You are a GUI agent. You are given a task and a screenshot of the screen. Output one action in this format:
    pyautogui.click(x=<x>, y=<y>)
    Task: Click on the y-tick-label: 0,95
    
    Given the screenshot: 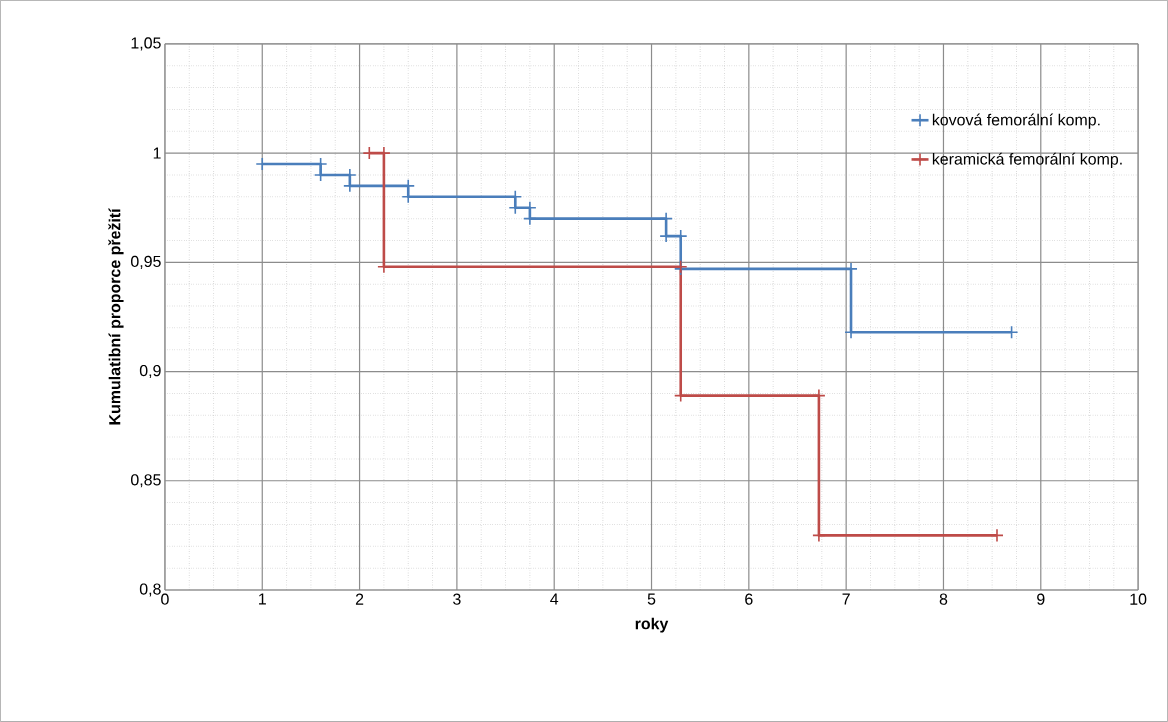 What is the action you would take?
    pyautogui.click(x=146, y=262)
    